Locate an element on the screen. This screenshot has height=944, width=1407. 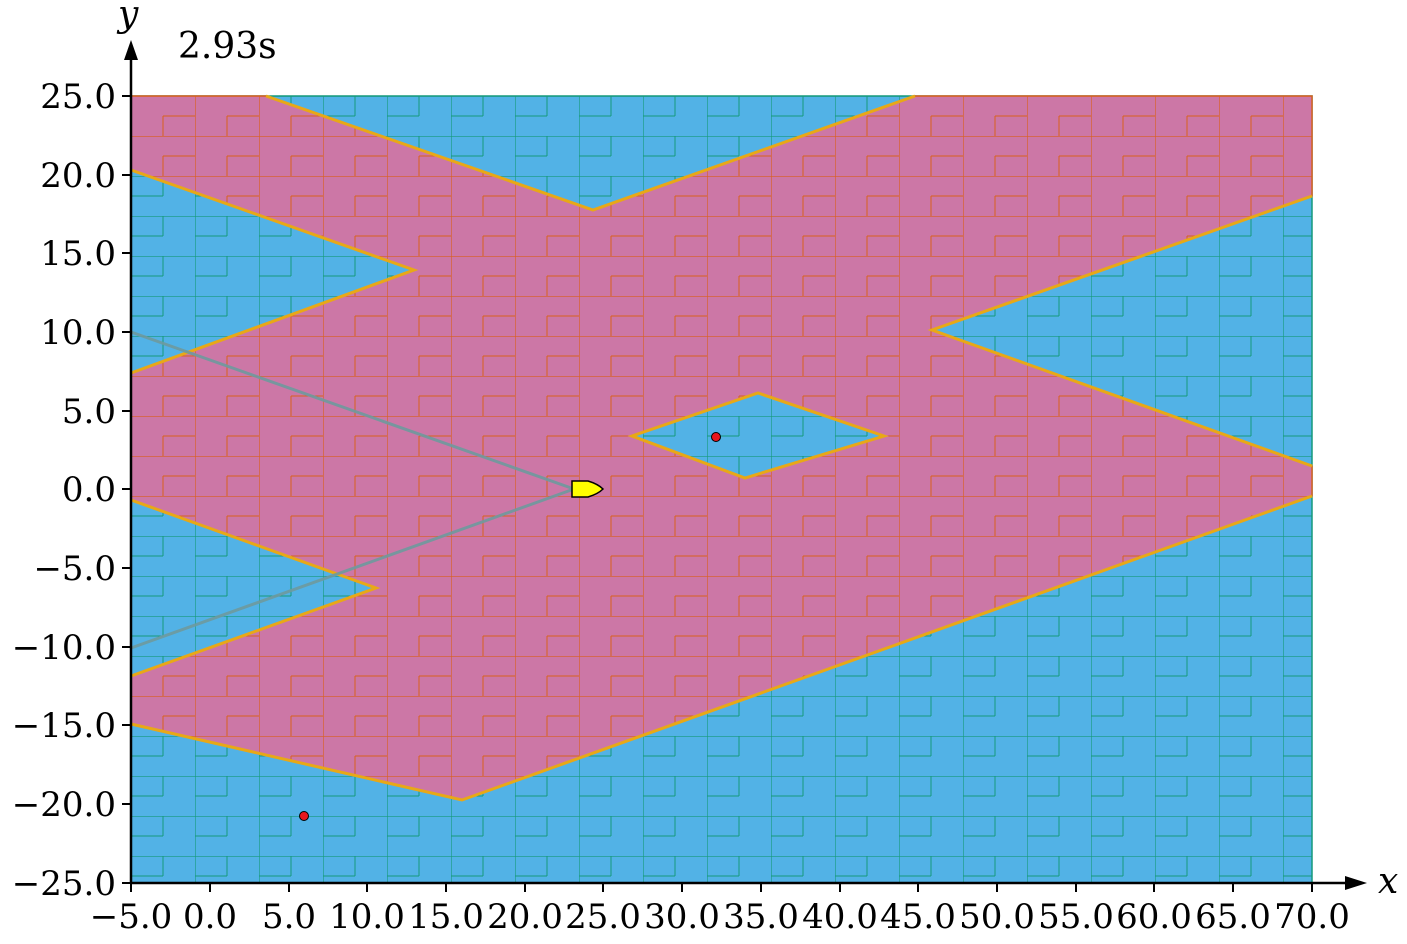
y-tick-label: −5.0 is located at coordinates (74, 569).